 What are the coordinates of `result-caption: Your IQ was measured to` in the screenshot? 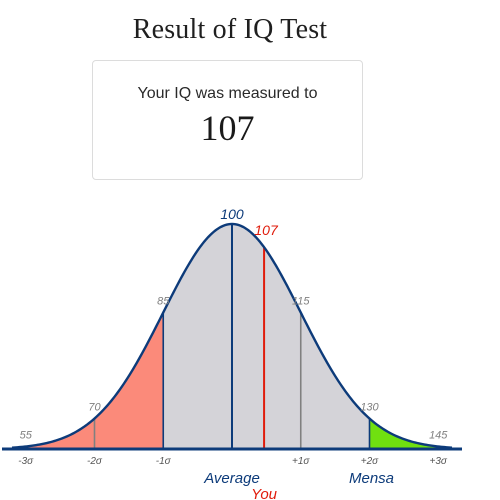 It's located at (227, 93).